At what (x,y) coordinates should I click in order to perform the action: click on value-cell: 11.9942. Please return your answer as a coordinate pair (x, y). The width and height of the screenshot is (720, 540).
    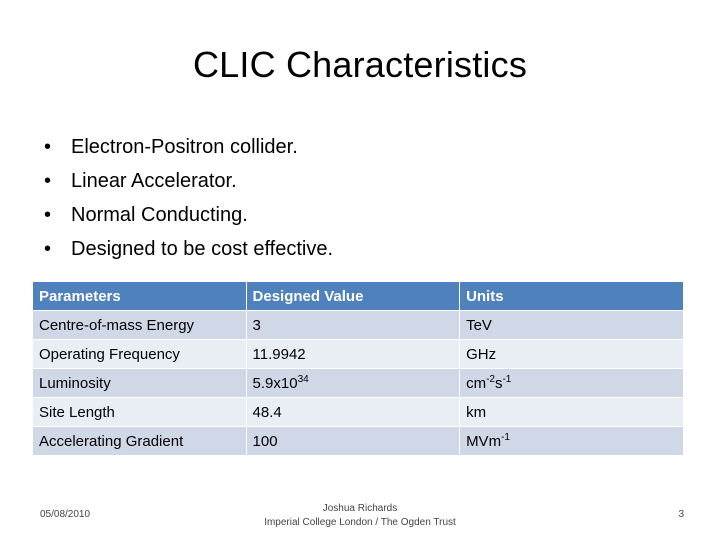
    Looking at the image, I should click on (353, 354).